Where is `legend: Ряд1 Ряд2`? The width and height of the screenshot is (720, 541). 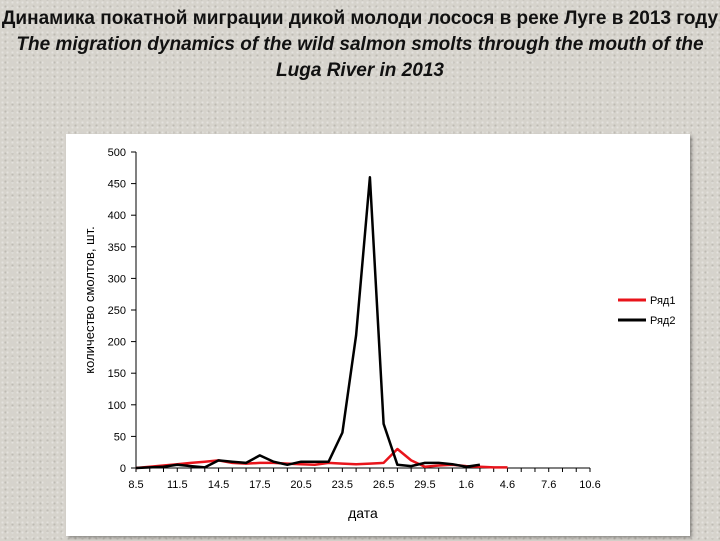 legend: Ряд1 Ряд2 is located at coordinates (646, 311).